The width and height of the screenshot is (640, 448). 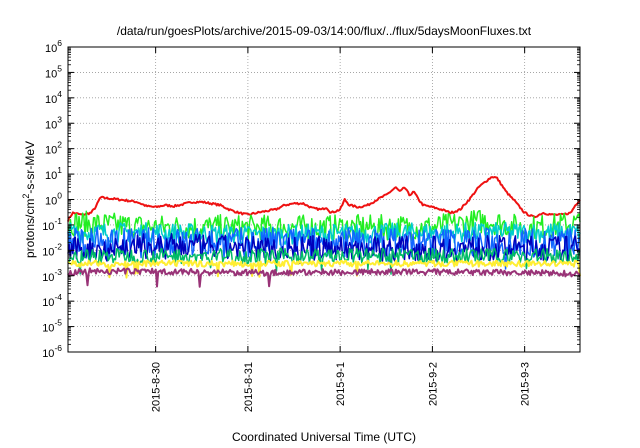 What do you see at coordinates (52, 224) in the screenshot?
I see `y-tick-label: 10⁻¹` at bounding box center [52, 224].